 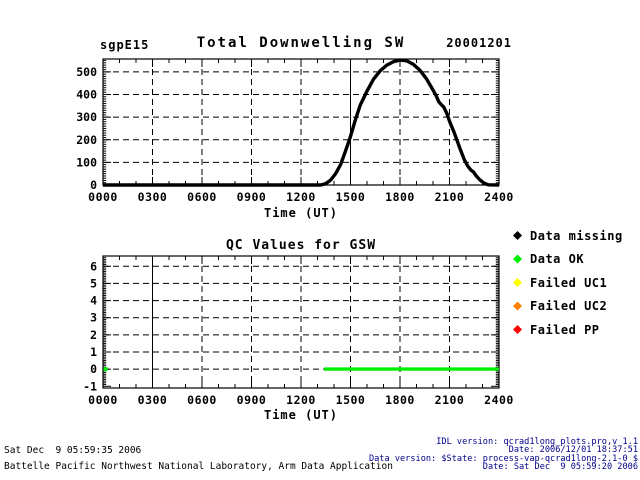 What do you see at coordinates (93, 283) in the screenshot?
I see `y-tick-label: 5` at bounding box center [93, 283].